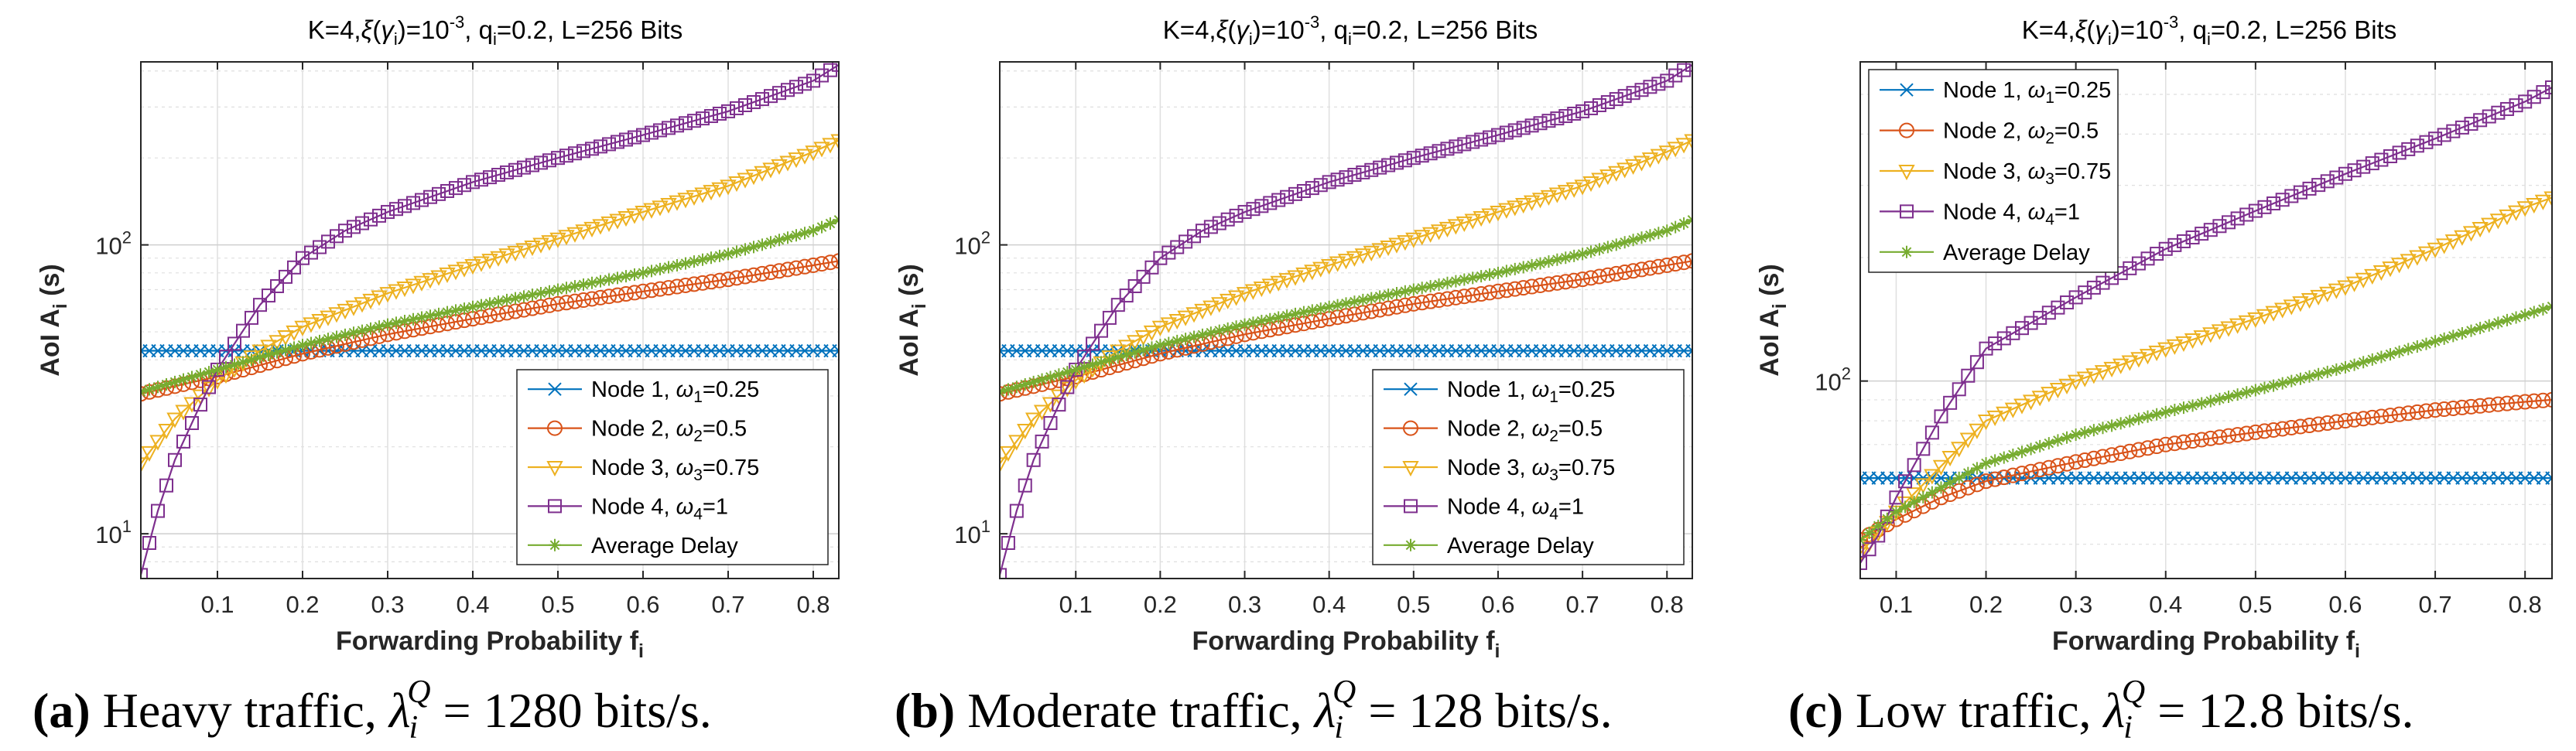 Image resolution: width=2576 pixels, height=751 pixels. What do you see at coordinates (1254, 710) in the screenshot?
I see `caption-2: (b) Moderate traffic, λiQ = 128 bits/s.` at bounding box center [1254, 710].